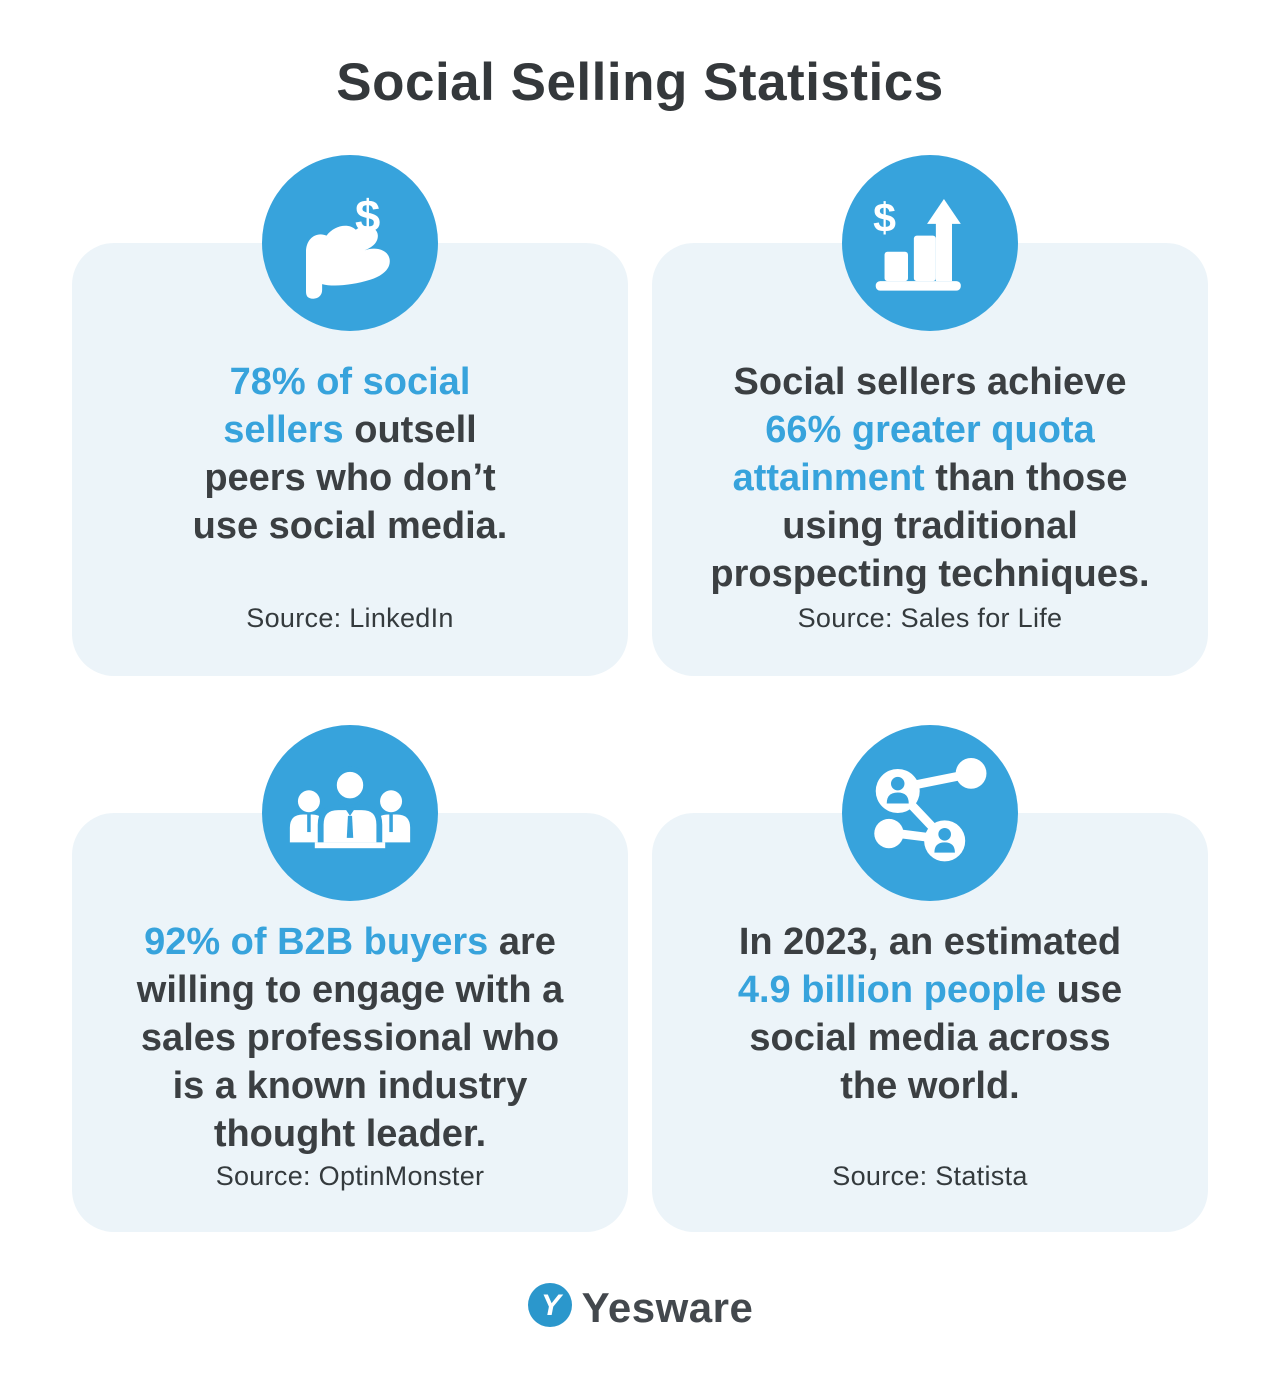 Image resolution: width=1280 pixels, height=1388 pixels. I want to click on brand-name: Yesware, so click(667, 1307).